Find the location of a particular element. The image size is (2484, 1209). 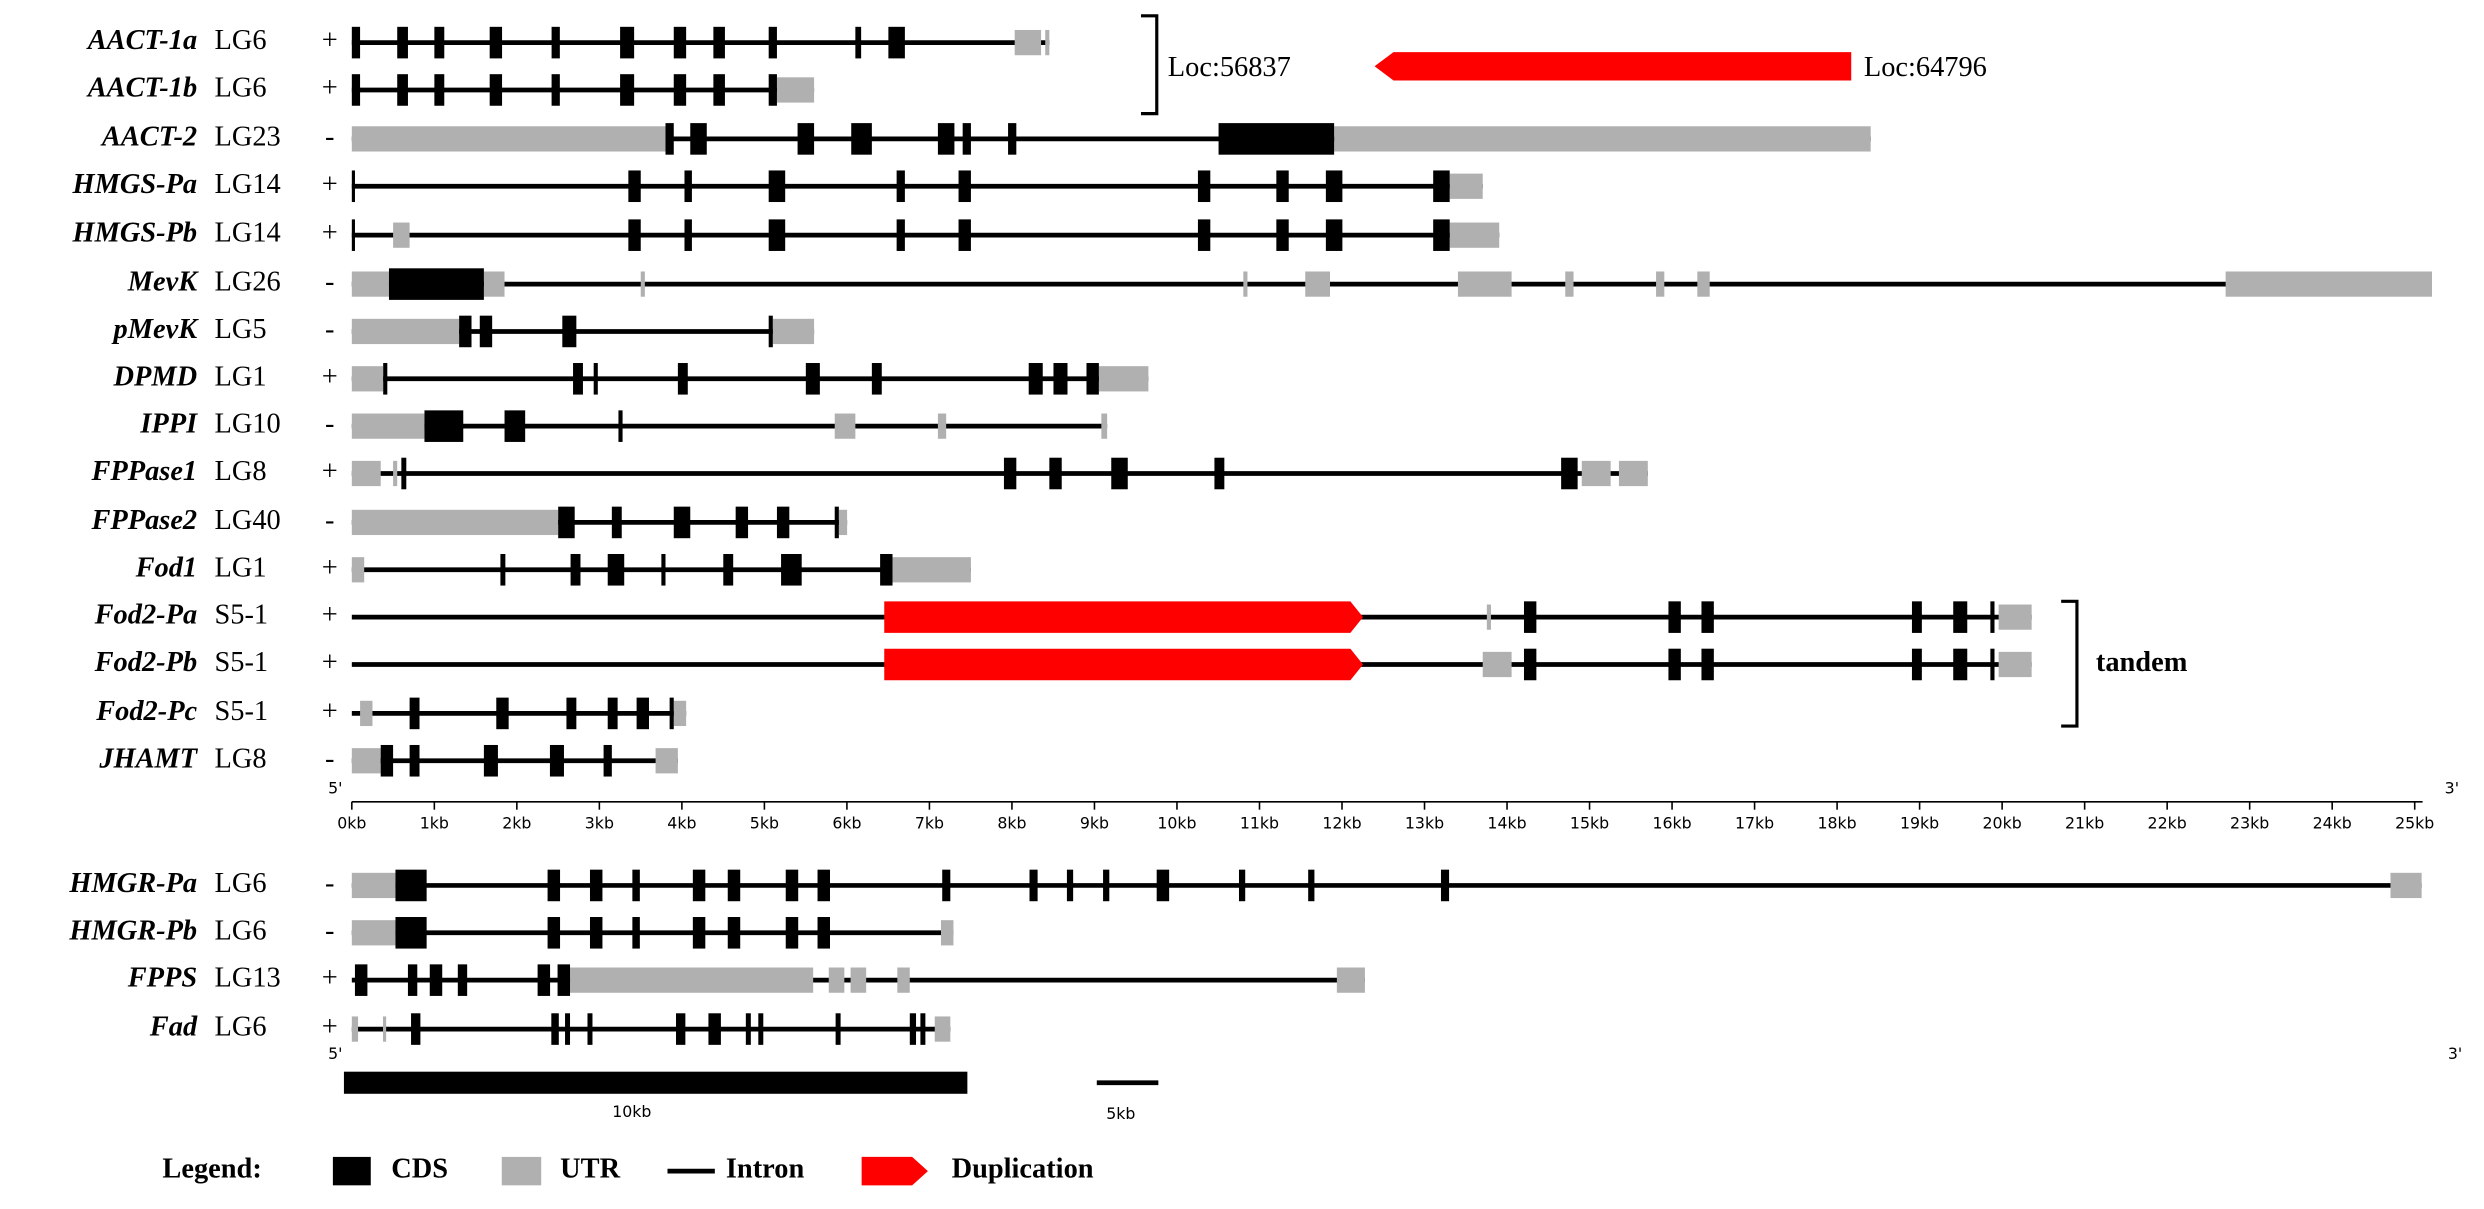

legend-intron: Intron is located at coordinates (765, 1169).